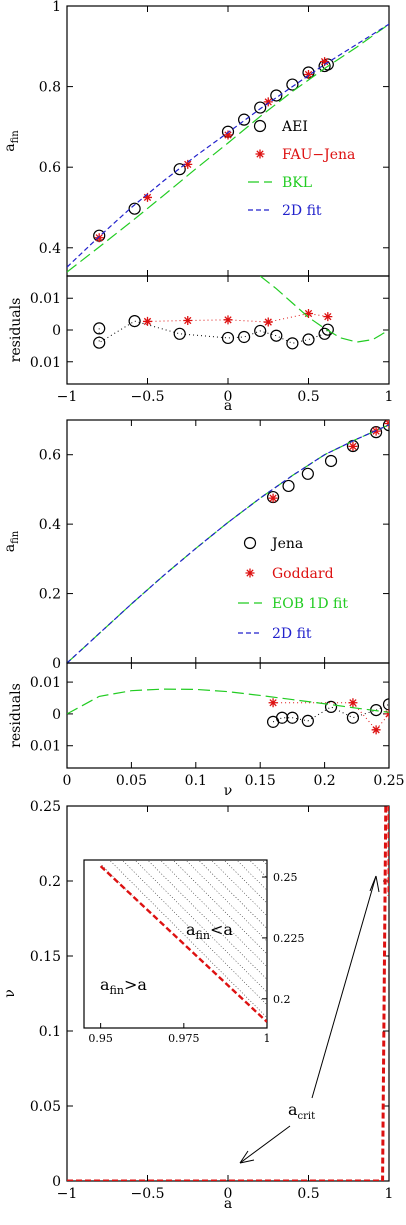  What do you see at coordinates (184, 1038) in the screenshot?
I see `inset-xtick-label: 0.975` at bounding box center [184, 1038].